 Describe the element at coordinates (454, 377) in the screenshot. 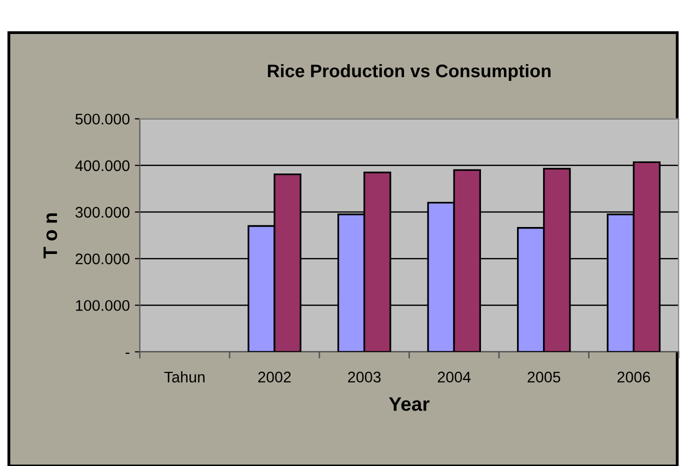

I see `x-tick-label: 2004` at that location.